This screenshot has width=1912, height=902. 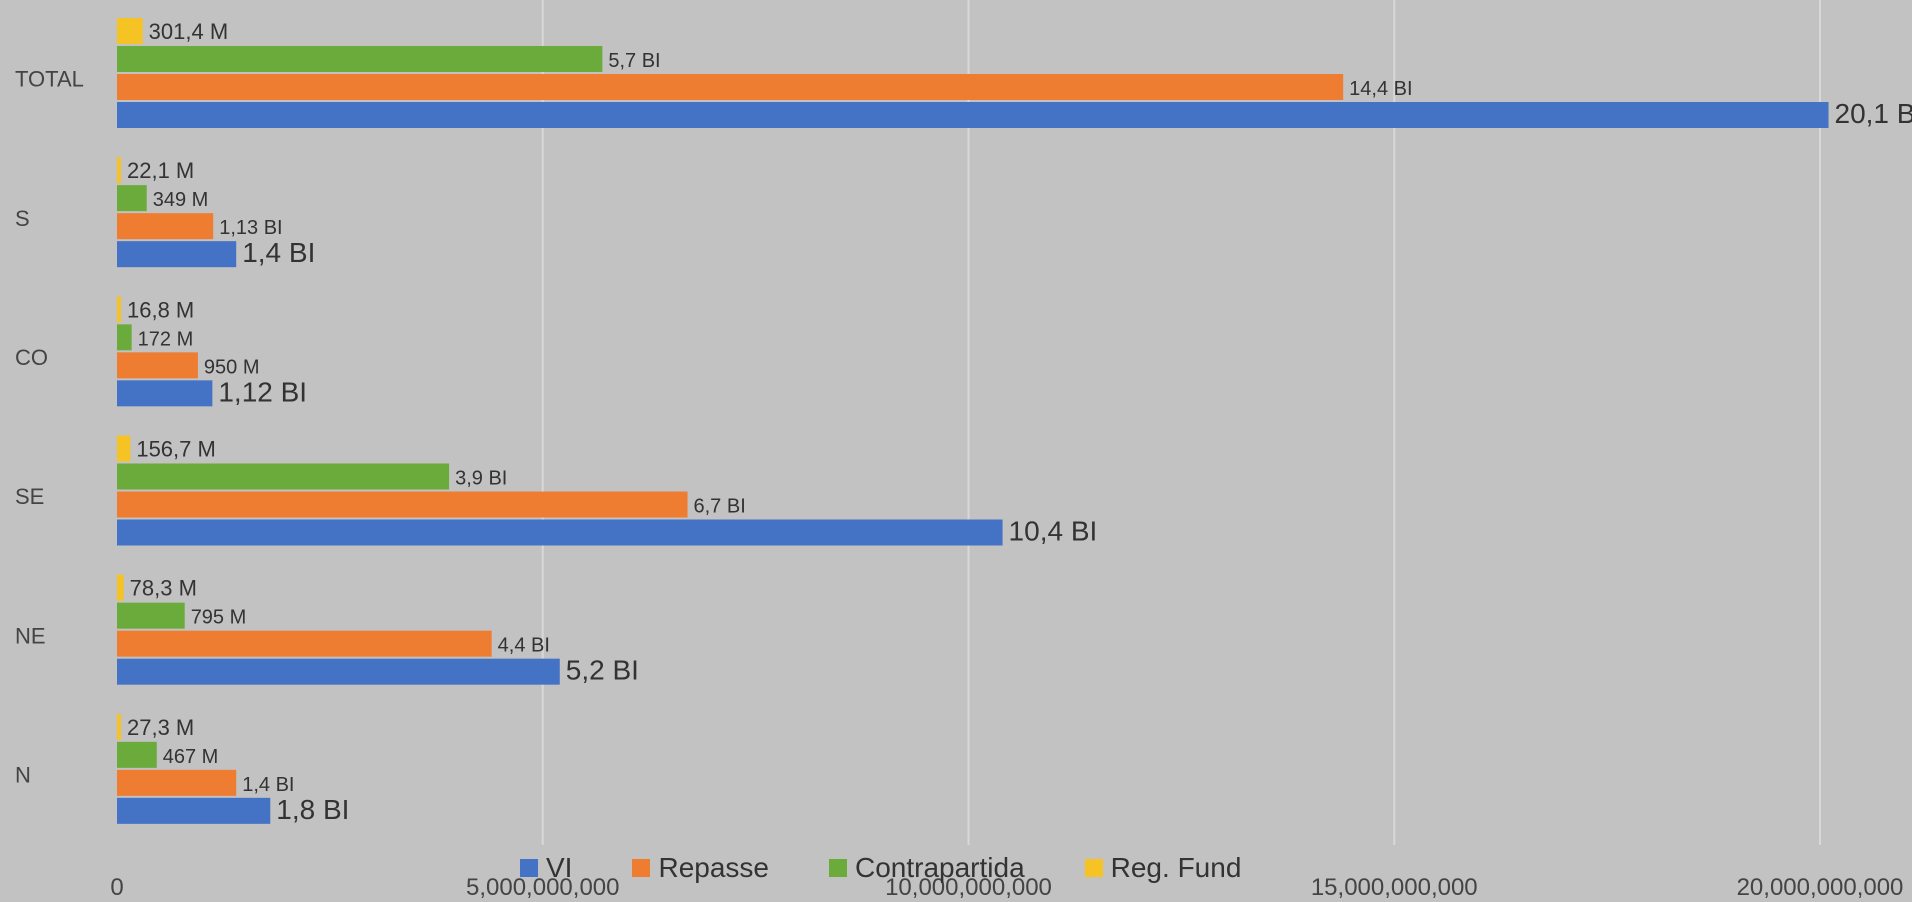 I want to click on legend-item: VI, so click(x=546, y=868).